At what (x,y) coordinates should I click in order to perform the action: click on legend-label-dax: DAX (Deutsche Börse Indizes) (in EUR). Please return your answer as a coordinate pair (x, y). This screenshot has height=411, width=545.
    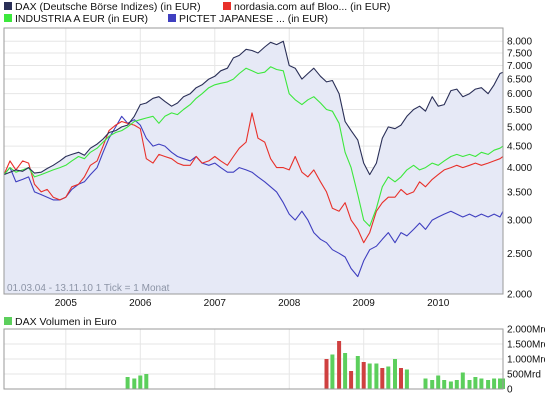
    Looking at the image, I should click on (108, 7).